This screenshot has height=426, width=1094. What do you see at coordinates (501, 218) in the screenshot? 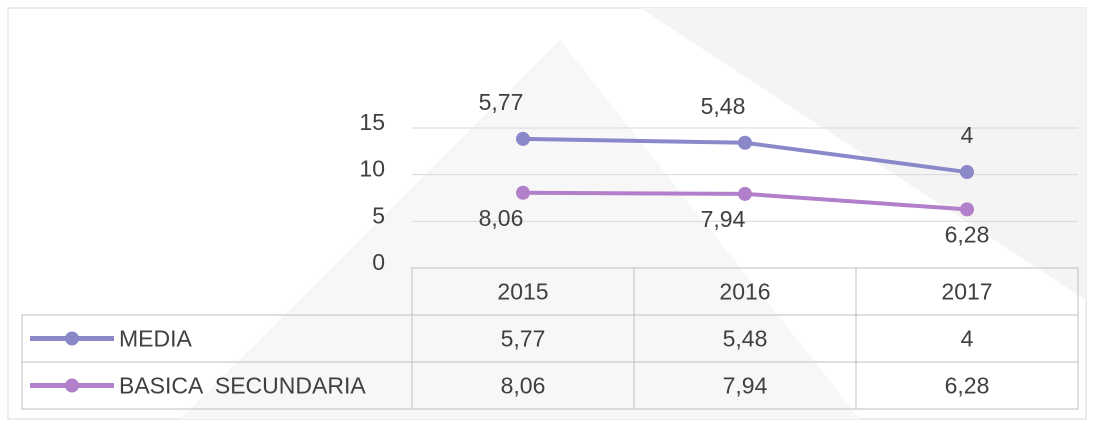
I see `data-label: 8,06` at bounding box center [501, 218].